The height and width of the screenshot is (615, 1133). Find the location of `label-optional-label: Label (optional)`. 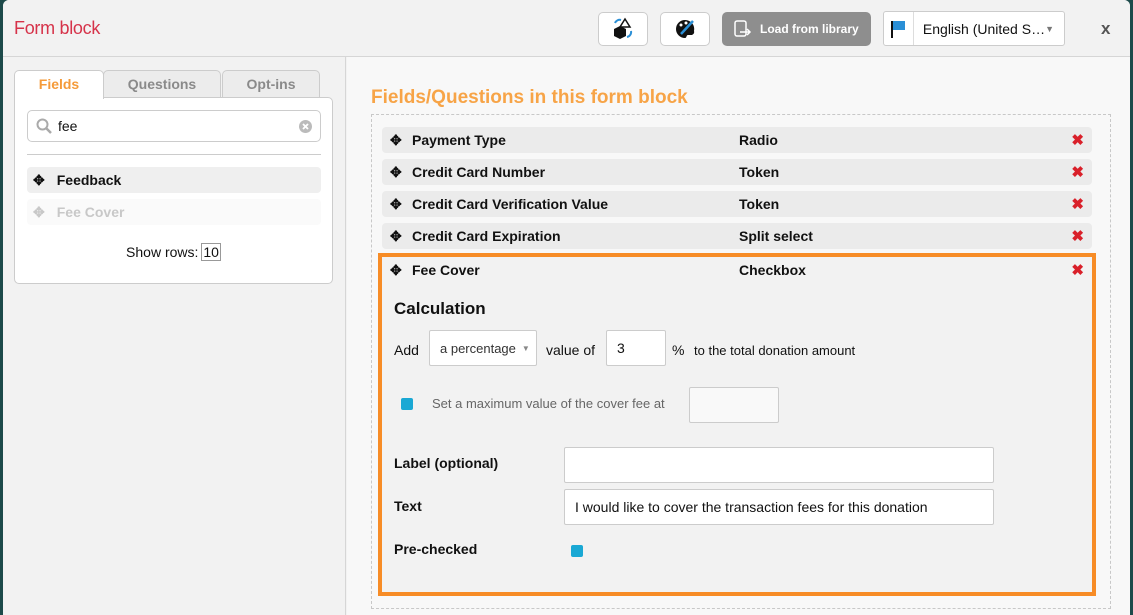

label-optional-label: Label (optional) is located at coordinates (446, 463).